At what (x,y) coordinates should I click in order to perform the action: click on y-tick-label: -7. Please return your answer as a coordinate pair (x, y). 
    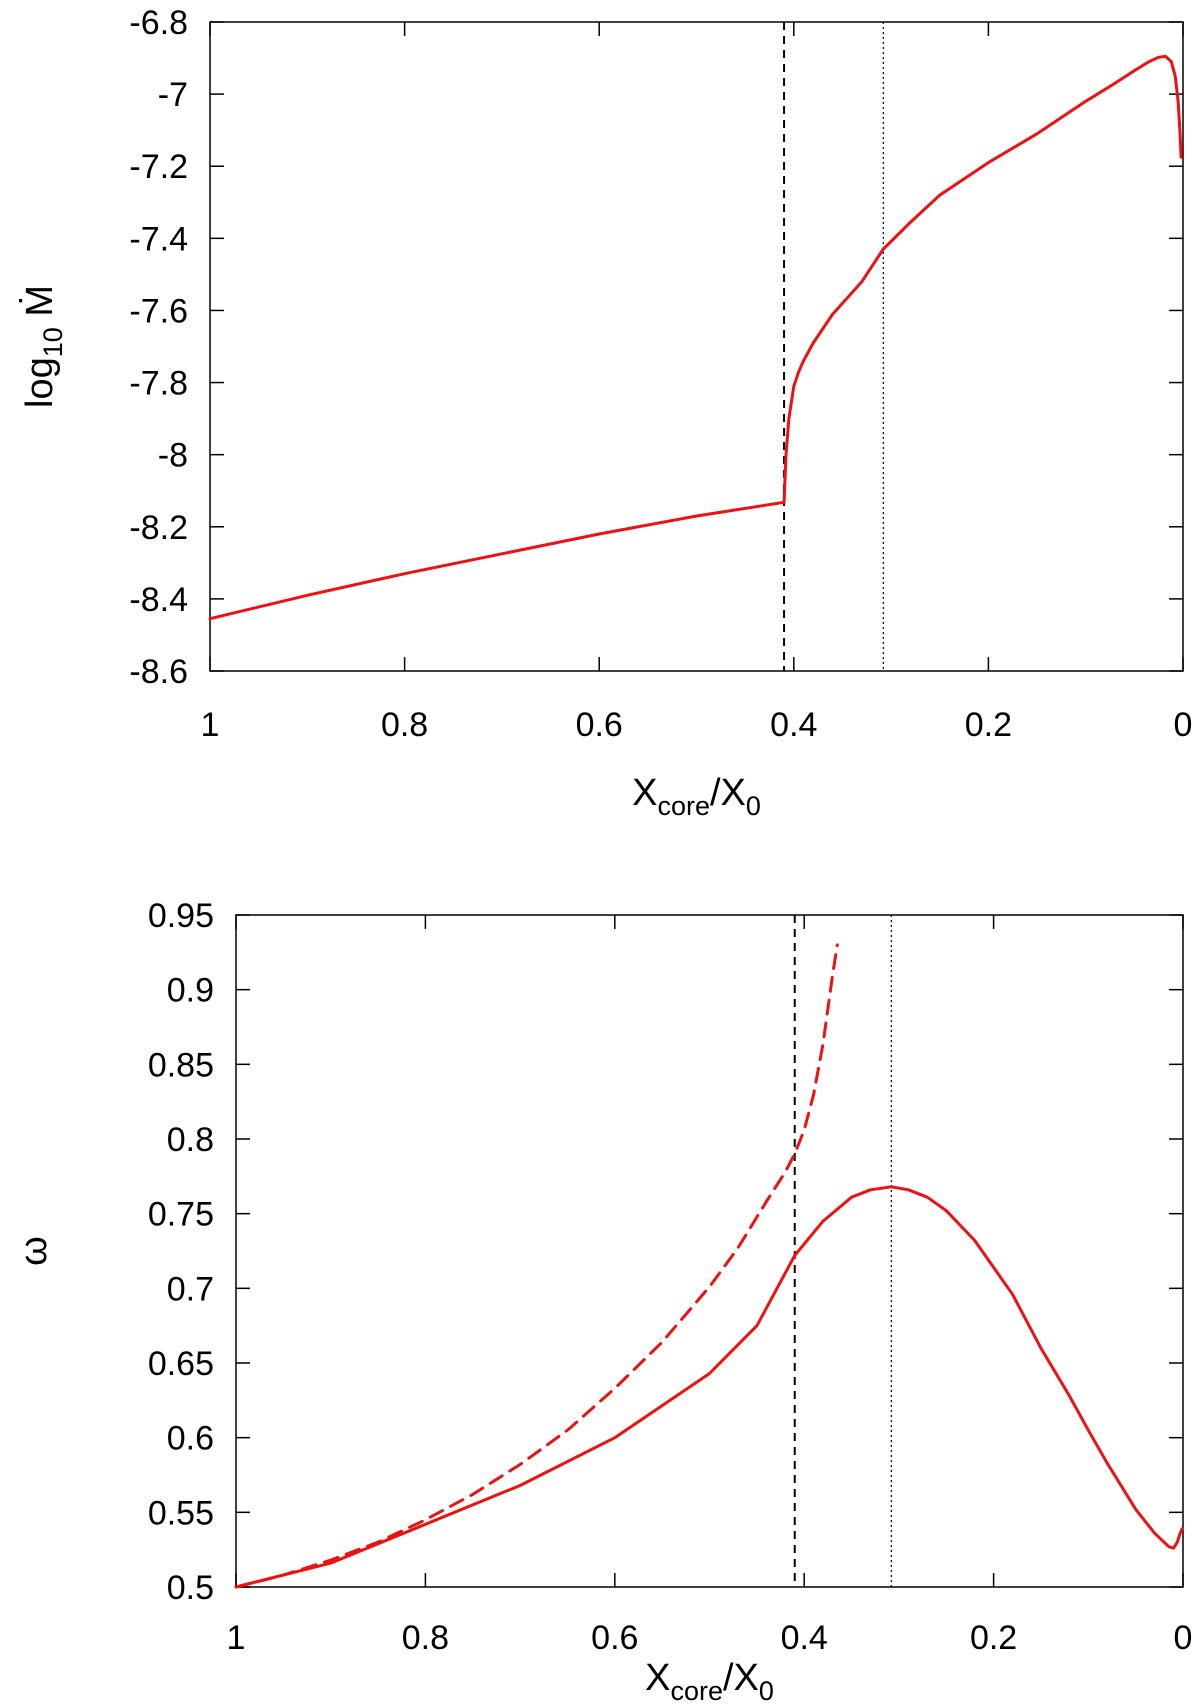
    Looking at the image, I should click on (173, 95).